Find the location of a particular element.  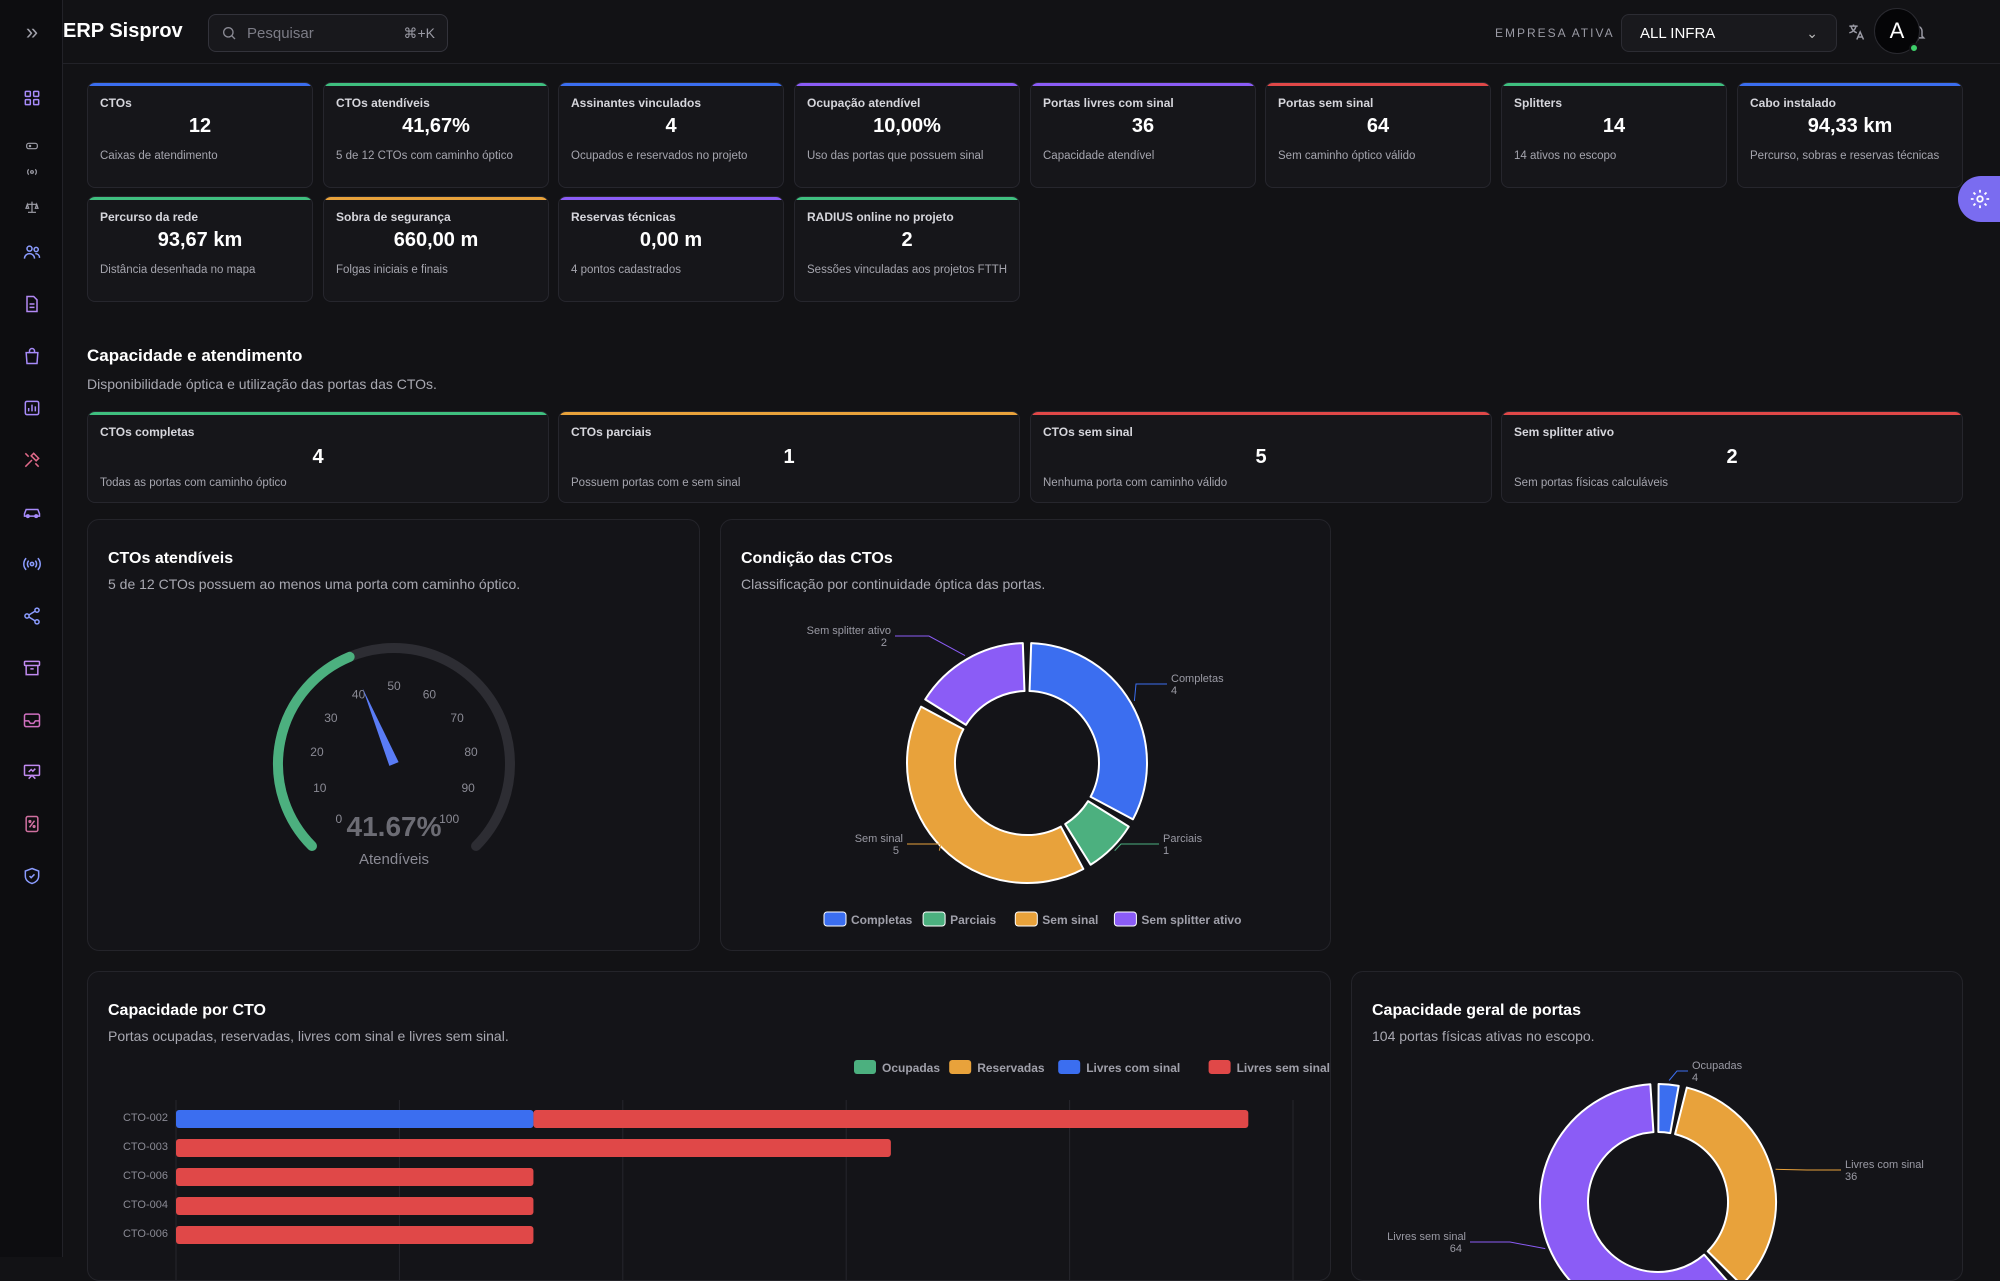

donut-label-value: 4 is located at coordinates (1174, 691).